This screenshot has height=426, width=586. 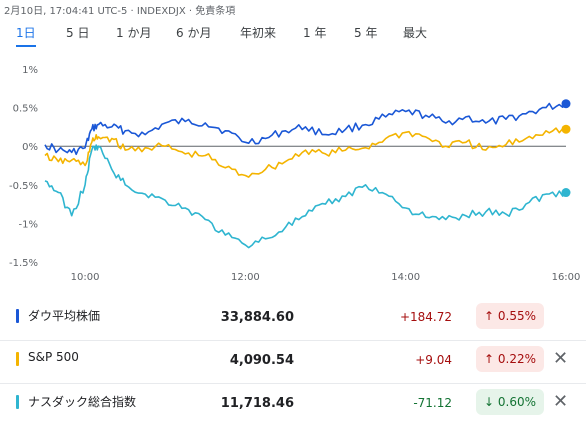 I want to click on range-tab-2: 1 か月, so click(x=134, y=33).